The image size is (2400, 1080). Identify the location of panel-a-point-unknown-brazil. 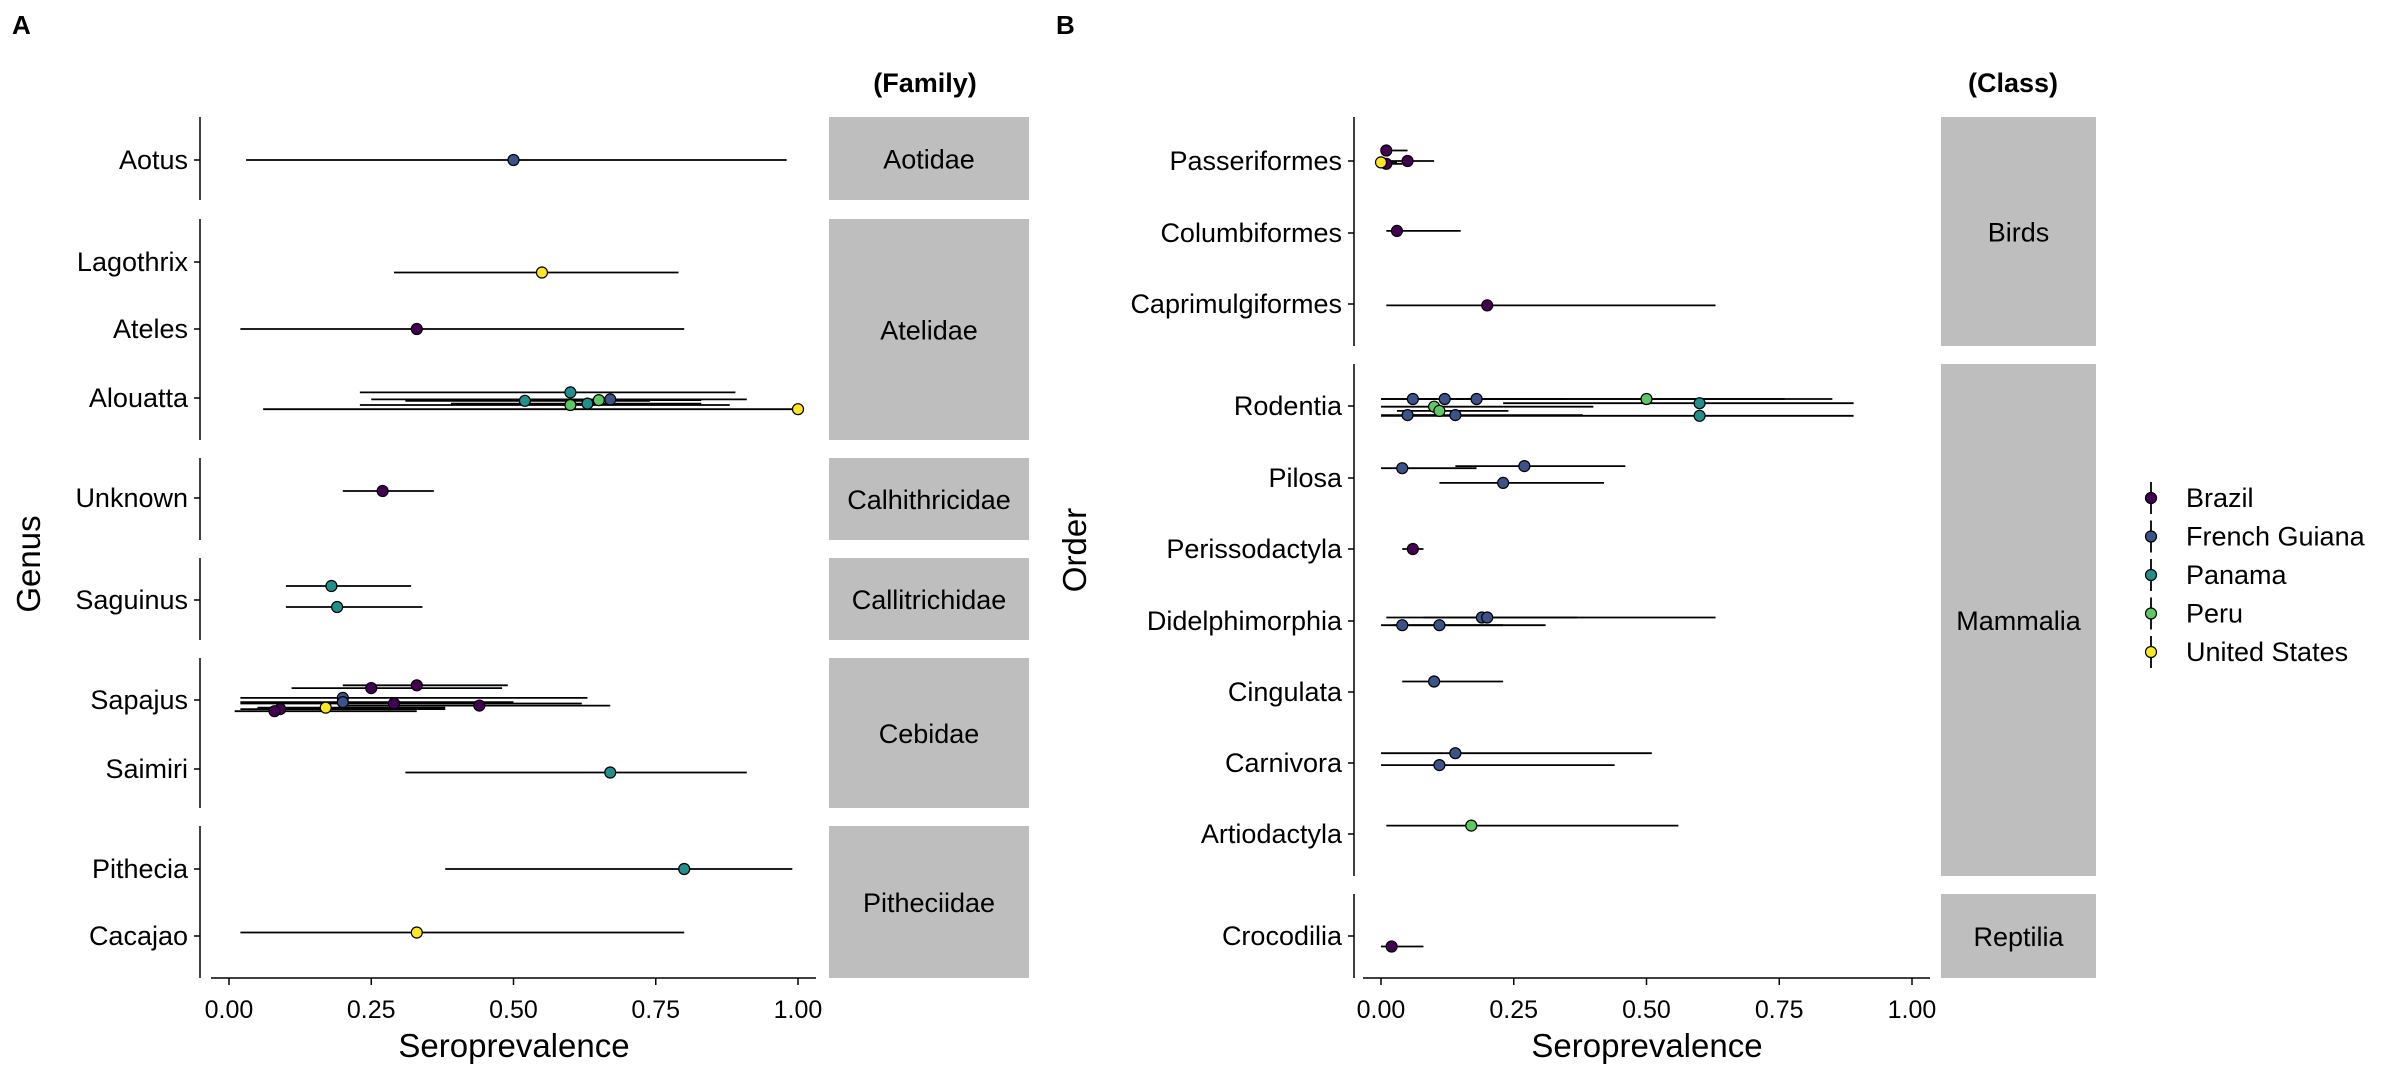
(382, 491).